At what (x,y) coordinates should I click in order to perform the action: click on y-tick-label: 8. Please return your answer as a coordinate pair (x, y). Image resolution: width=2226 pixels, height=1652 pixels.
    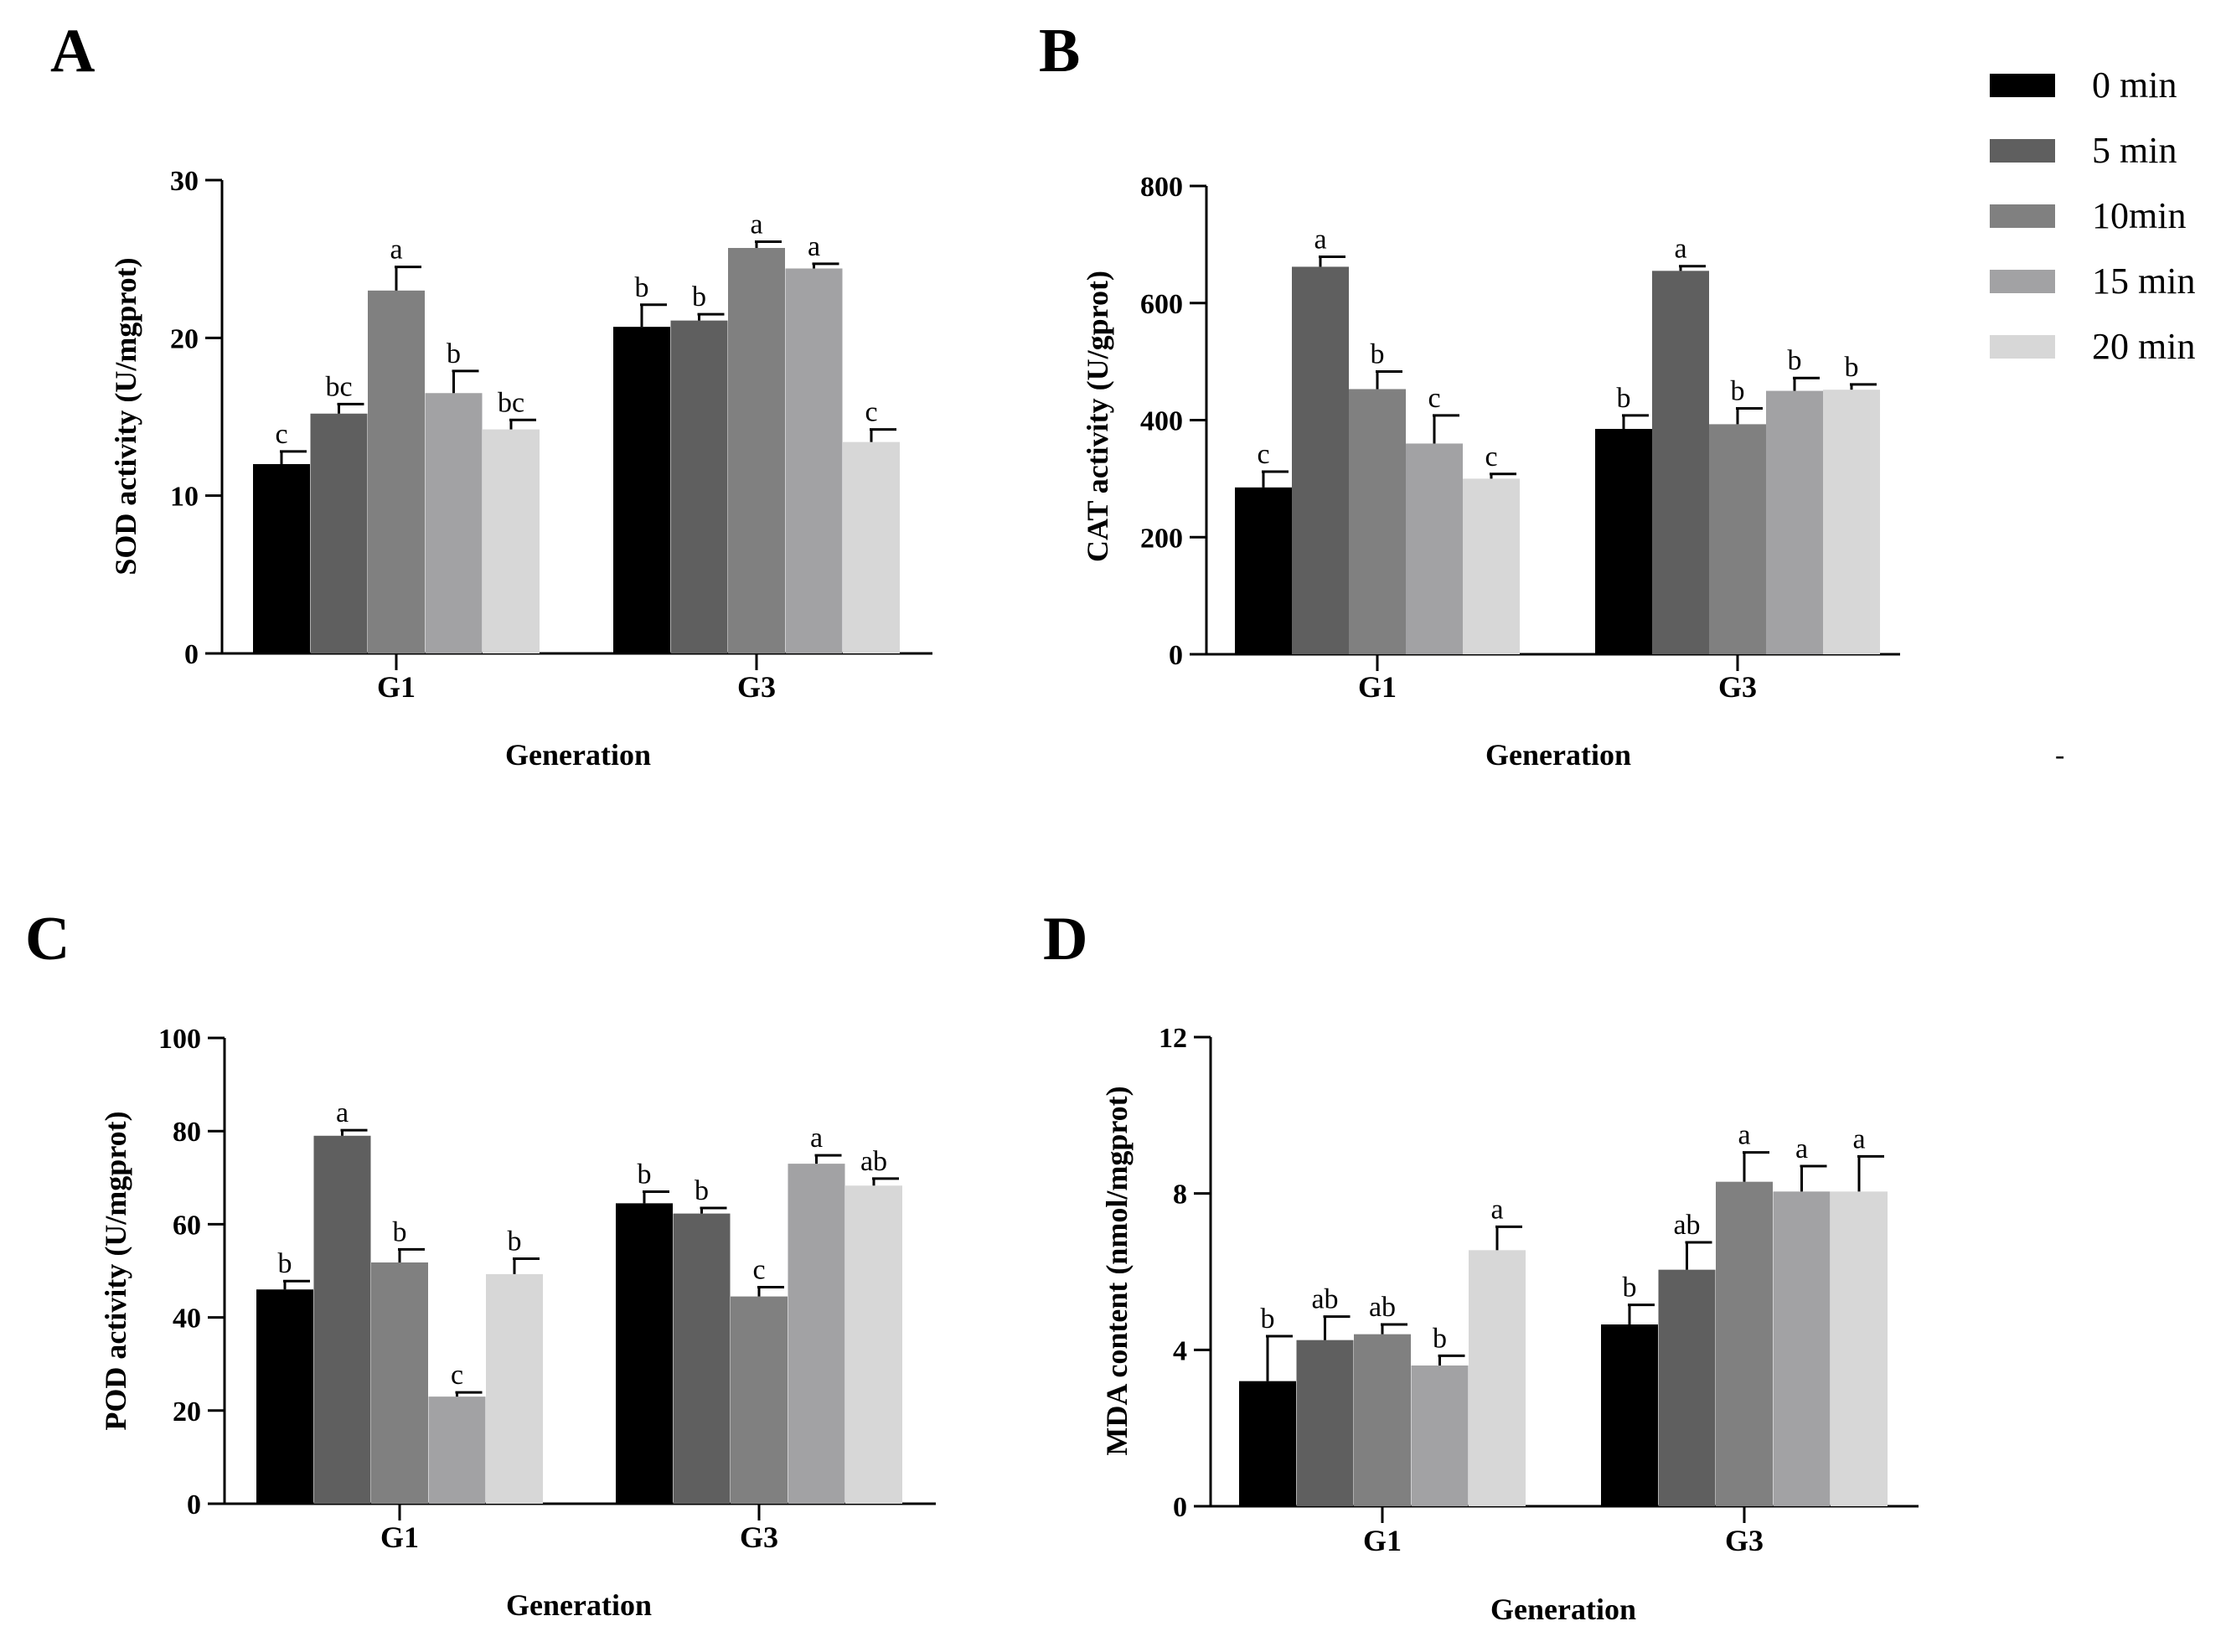
    Looking at the image, I should click on (1180, 1195).